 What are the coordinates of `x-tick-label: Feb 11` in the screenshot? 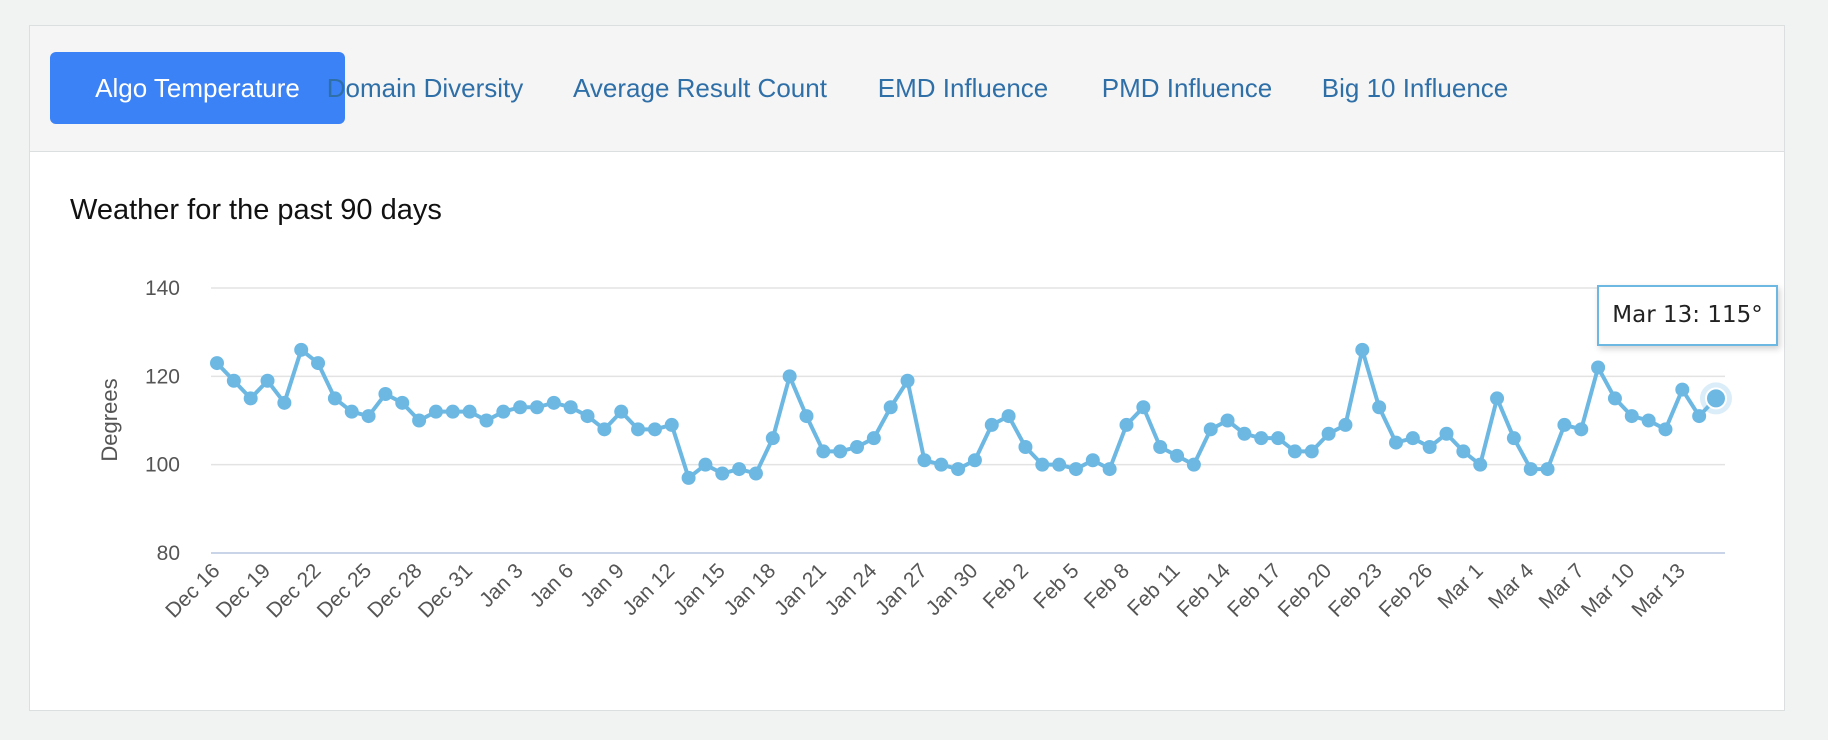 It's located at (1153, 589).